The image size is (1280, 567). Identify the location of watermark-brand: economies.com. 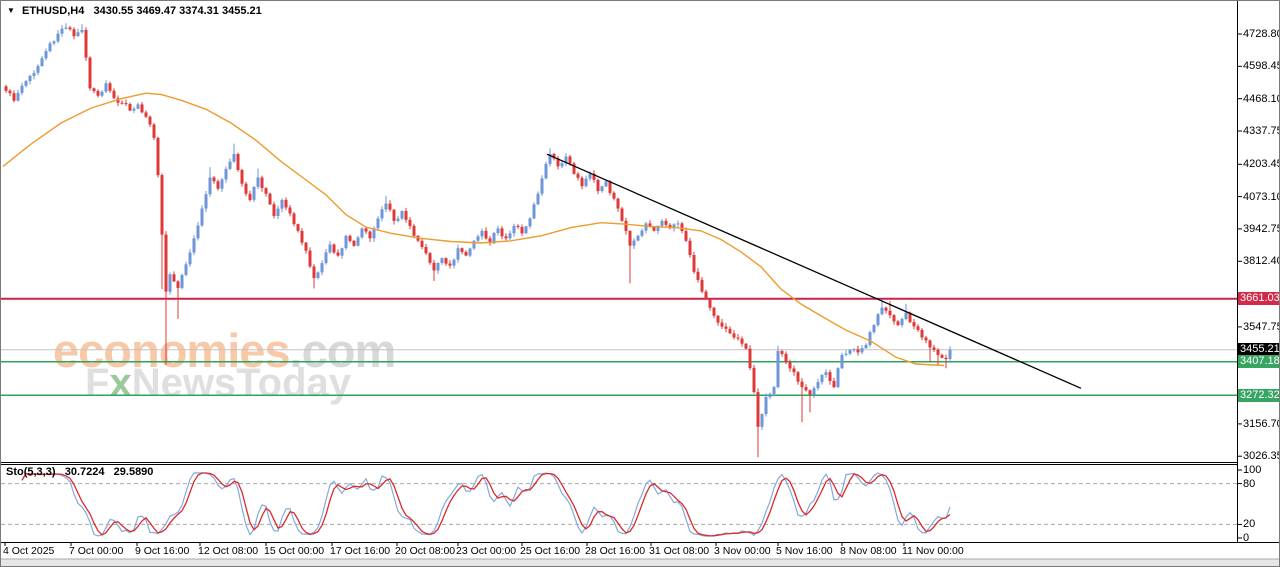
(225, 350).